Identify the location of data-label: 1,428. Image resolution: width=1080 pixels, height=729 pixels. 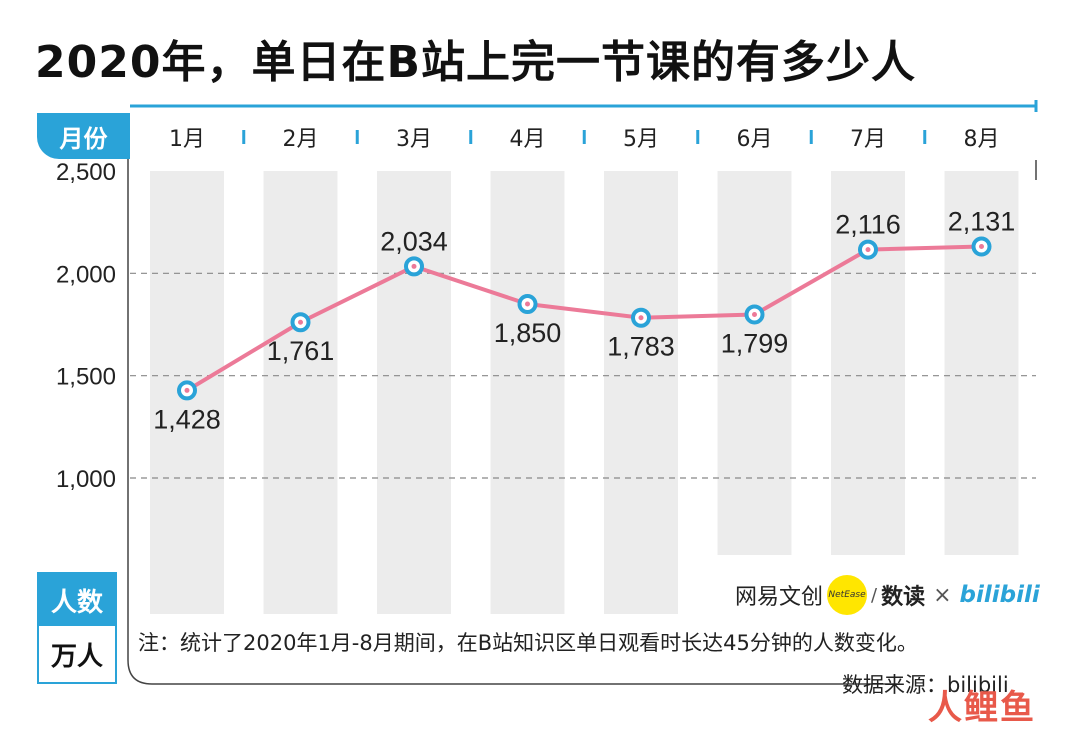
(187, 419).